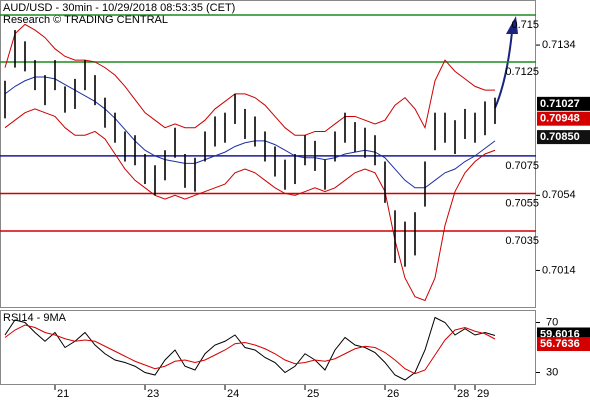 The image size is (590, 400). I want to click on level-label: 0.7055, so click(522, 203).